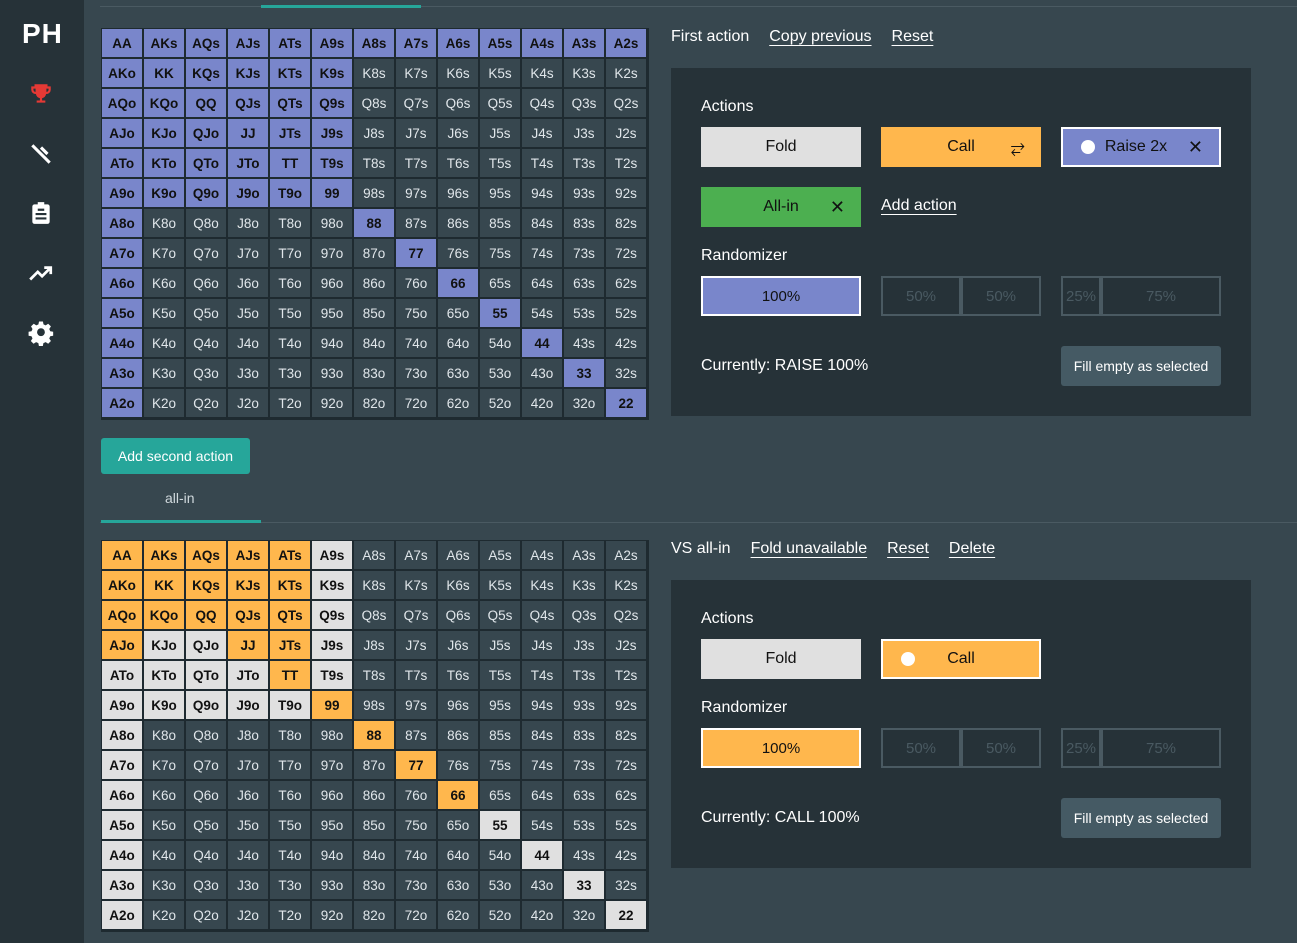 Image resolution: width=1297 pixels, height=943 pixels. Describe the element at coordinates (207, 44) in the screenshot. I see `hand-cell: AQs` at that location.